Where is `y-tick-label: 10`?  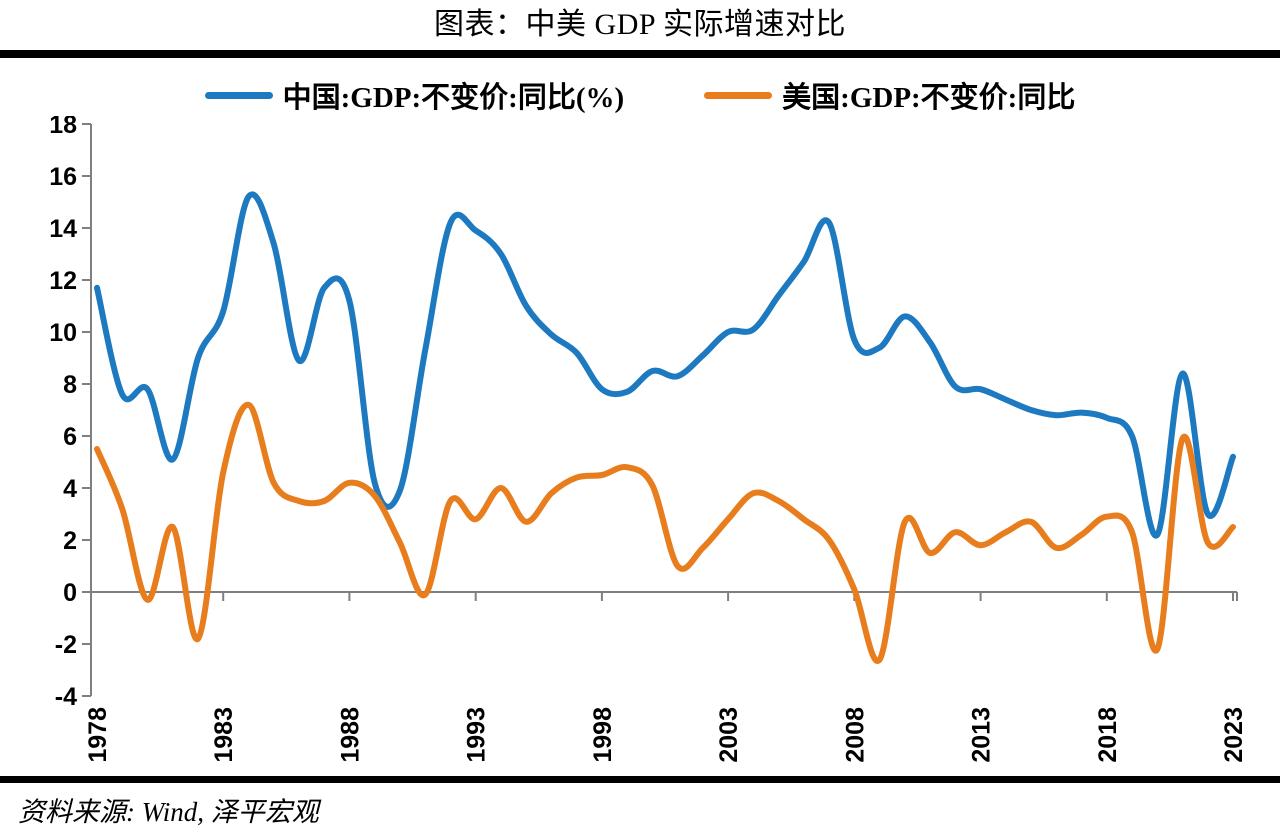
y-tick-label: 10 is located at coordinates (63, 333).